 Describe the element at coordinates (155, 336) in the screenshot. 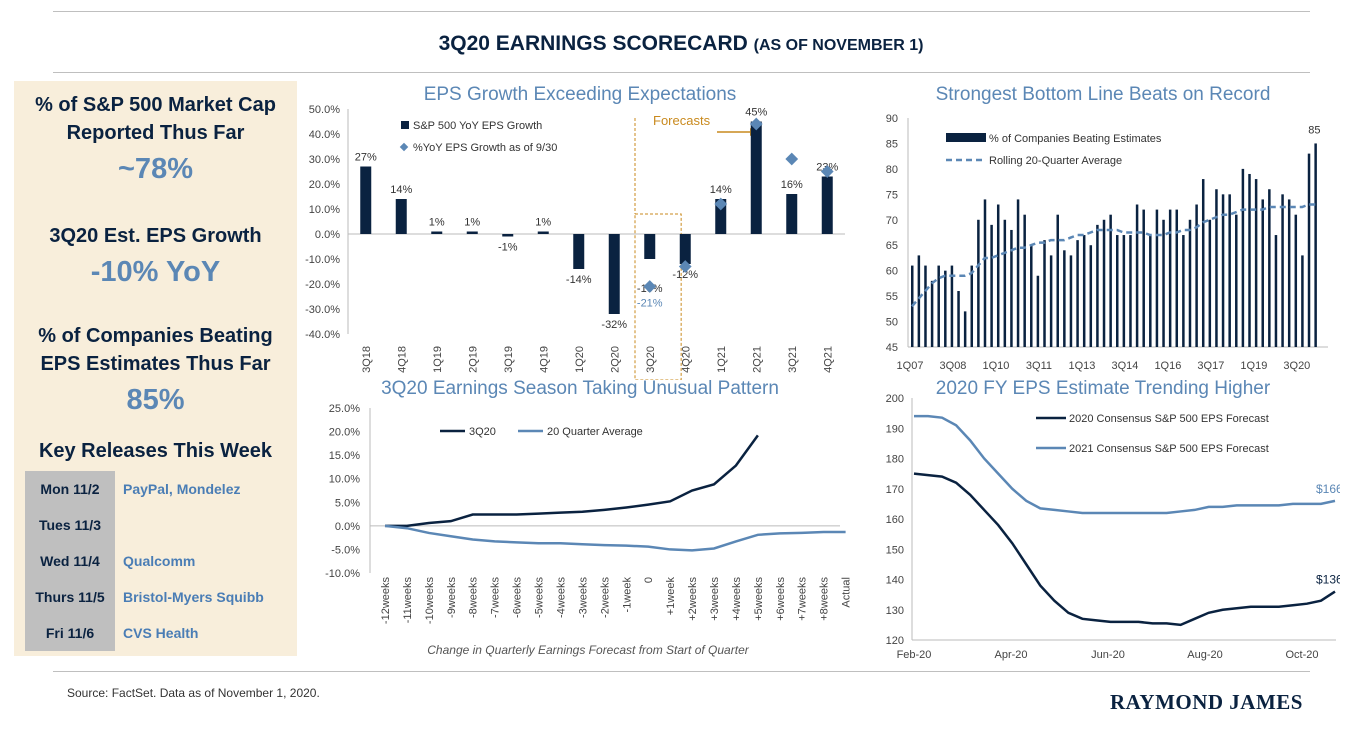

I see `beating-heading-1: % of Companies Beating` at that location.